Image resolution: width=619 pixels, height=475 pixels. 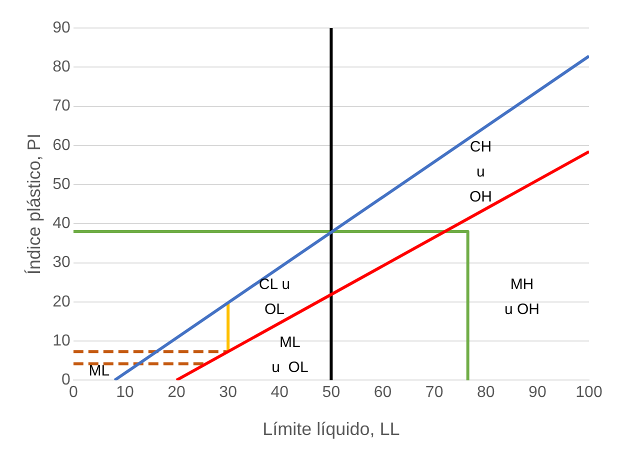 I want to click on x-tick-label: 20, so click(x=177, y=393).